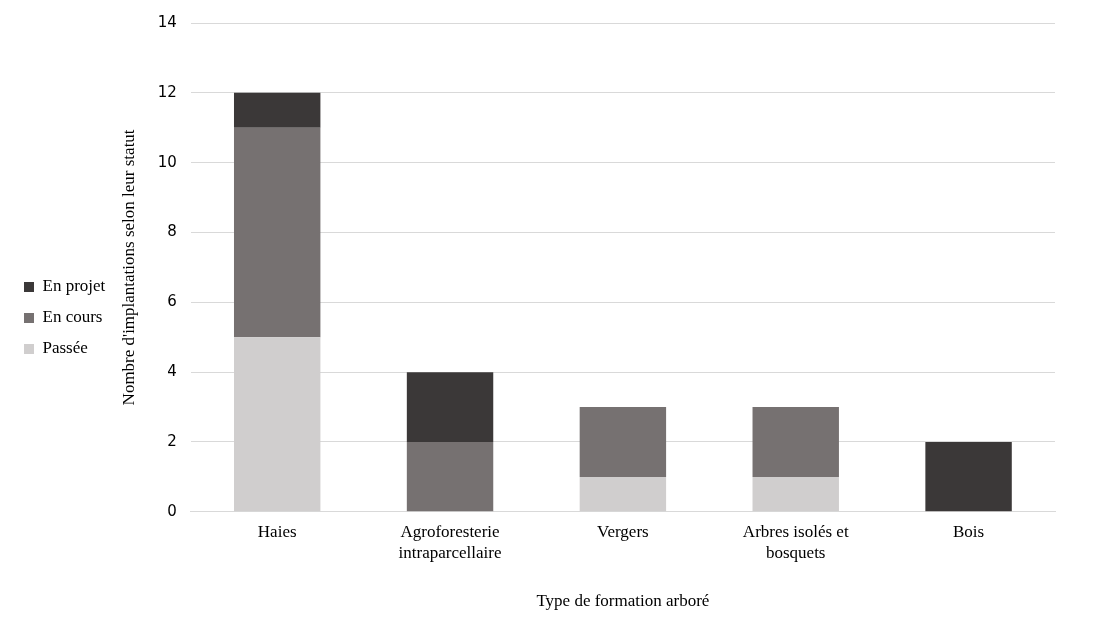 This screenshot has height=626, width=1095. Describe the element at coordinates (167, 91) in the screenshot. I see `y-tick-label: 12` at that location.